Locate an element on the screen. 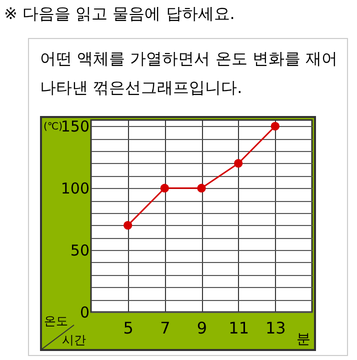  x-axis-title: 분 is located at coordinates (303, 340).